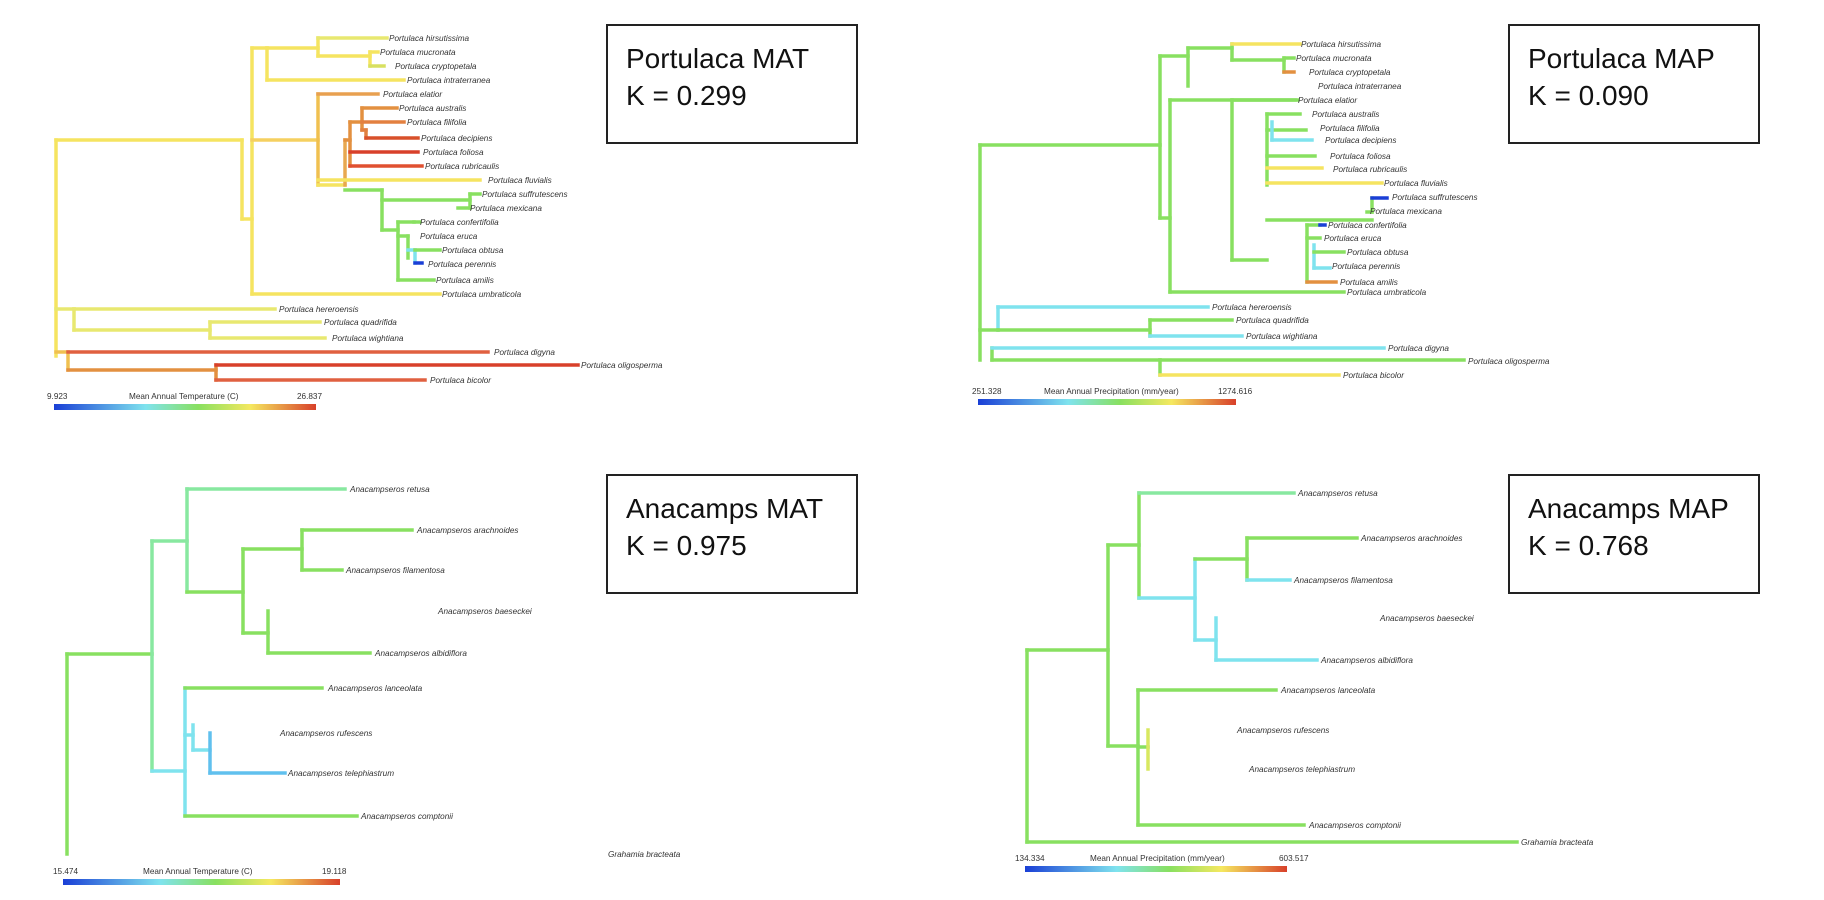 The width and height of the screenshot is (1824, 900). What do you see at coordinates (1588, 545) in the screenshot?
I see `panel-stat: K = 0.768` at bounding box center [1588, 545].